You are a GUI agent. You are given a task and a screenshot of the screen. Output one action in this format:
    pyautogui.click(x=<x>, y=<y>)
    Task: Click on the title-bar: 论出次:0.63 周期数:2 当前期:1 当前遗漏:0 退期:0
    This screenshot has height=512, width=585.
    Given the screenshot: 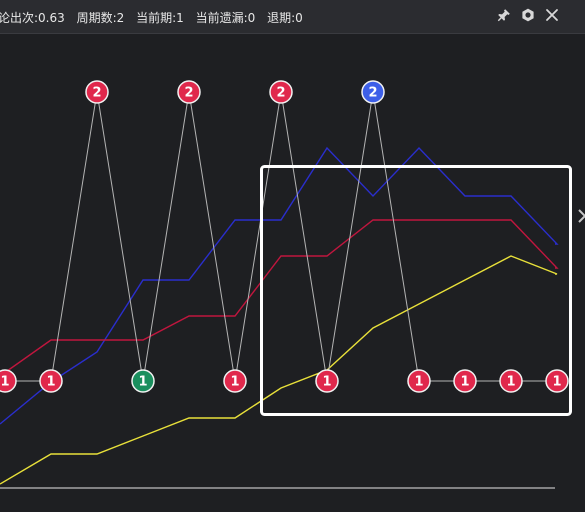 What is the action you would take?
    pyautogui.click(x=292, y=17)
    